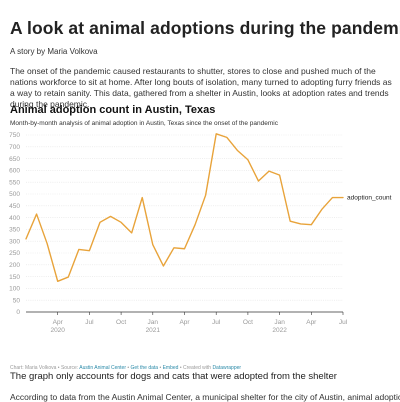 The image size is (400, 402). I want to click on y-tick-label: 650, so click(14, 159).